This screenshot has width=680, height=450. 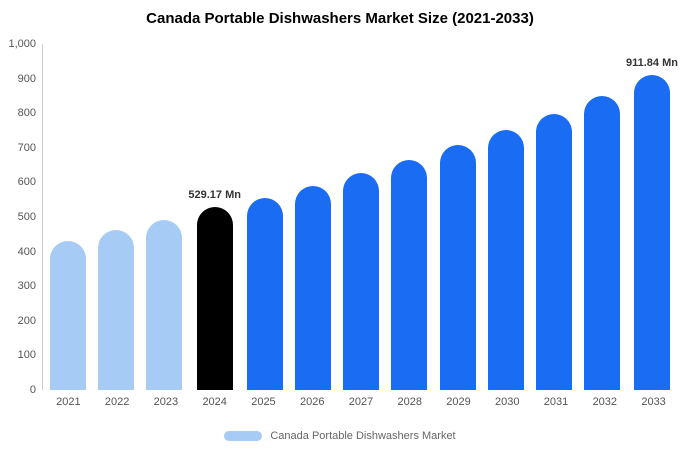 What do you see at coordinates (458, 402) in the screenshot?
I see `x-label-2029: 2029` at bounding box center [458, 402].